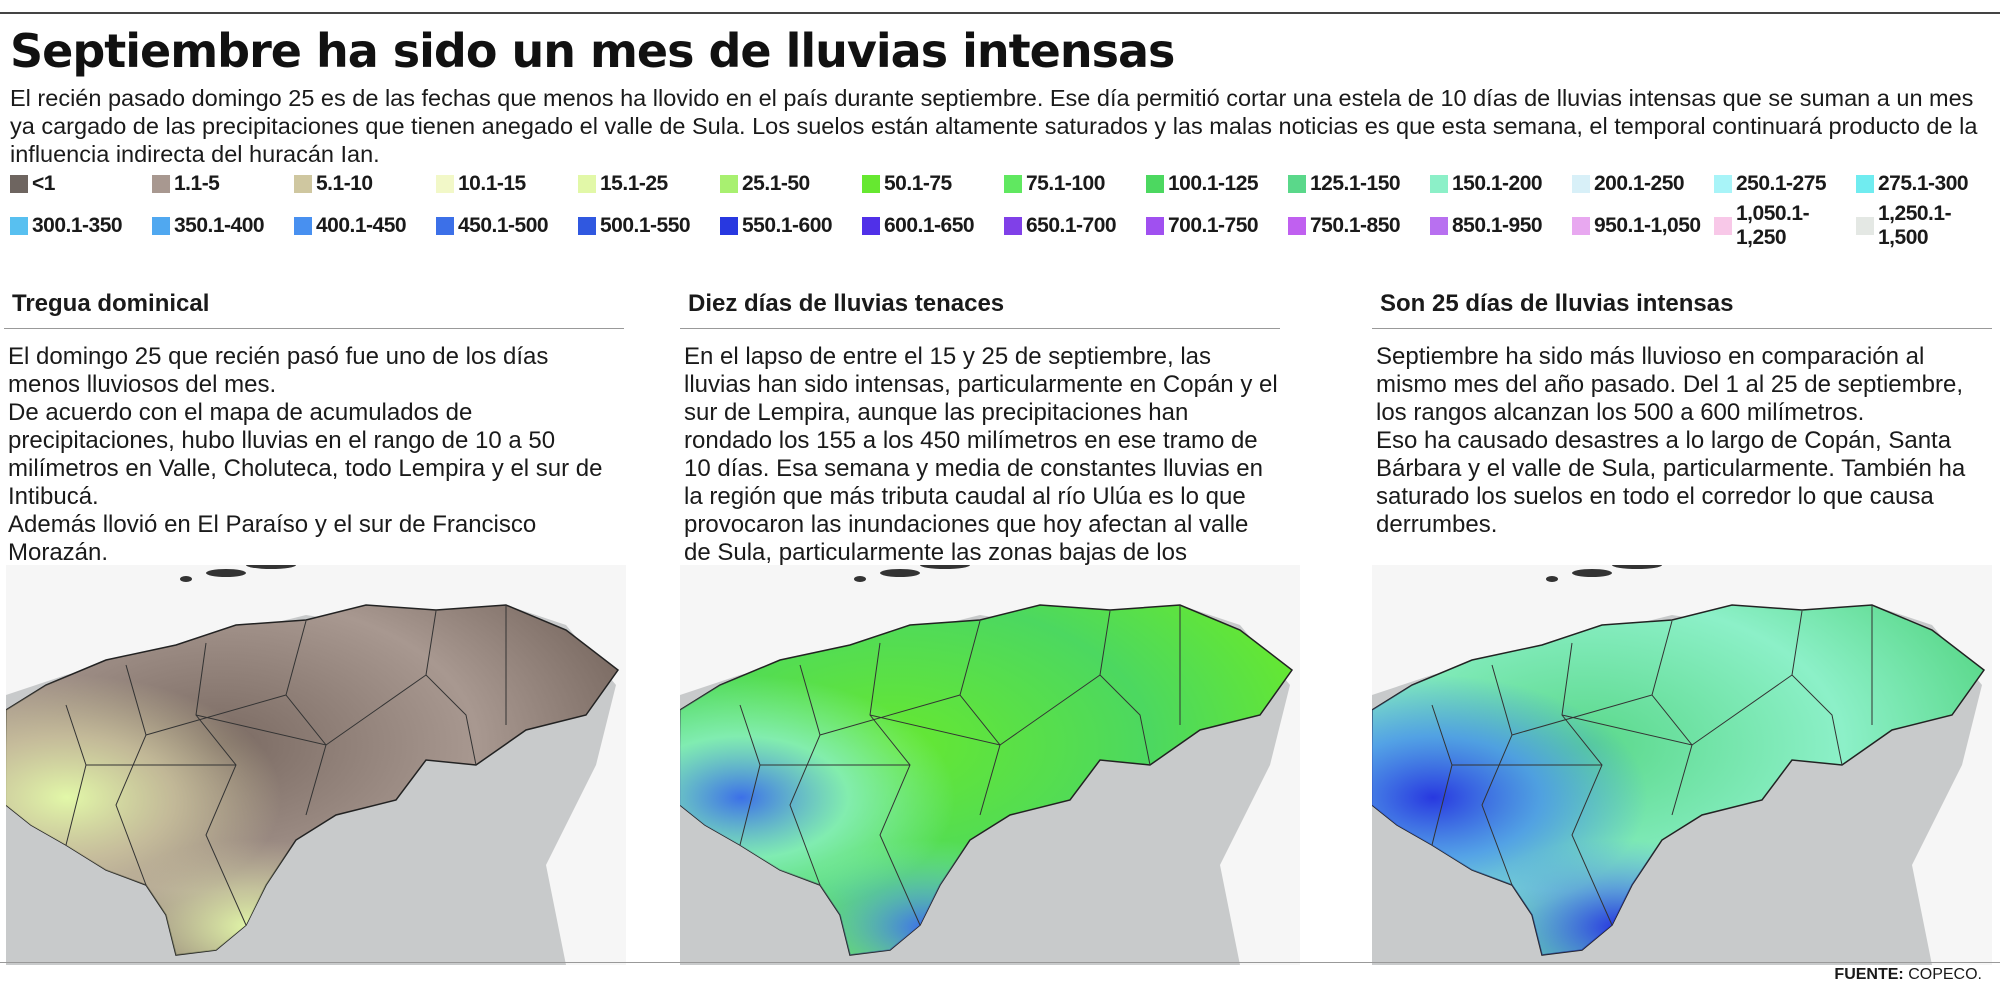 Image resolution: width=2000 pixels, height=989 pixels. What do you see at coordinates (1355, 225) in the screenshot?
I see `legend-label: 750.1-850` at bounding box center [1355, 225].